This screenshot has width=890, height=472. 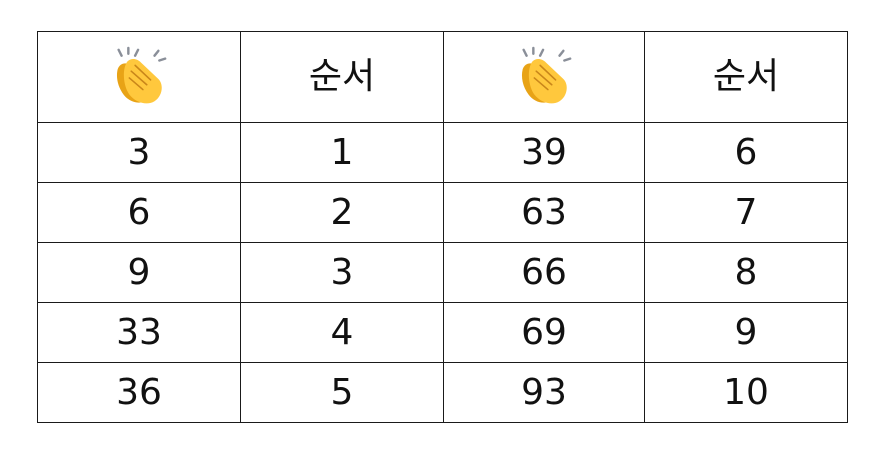 I want to click on table-cell: 36, so click(x=139, y=392).